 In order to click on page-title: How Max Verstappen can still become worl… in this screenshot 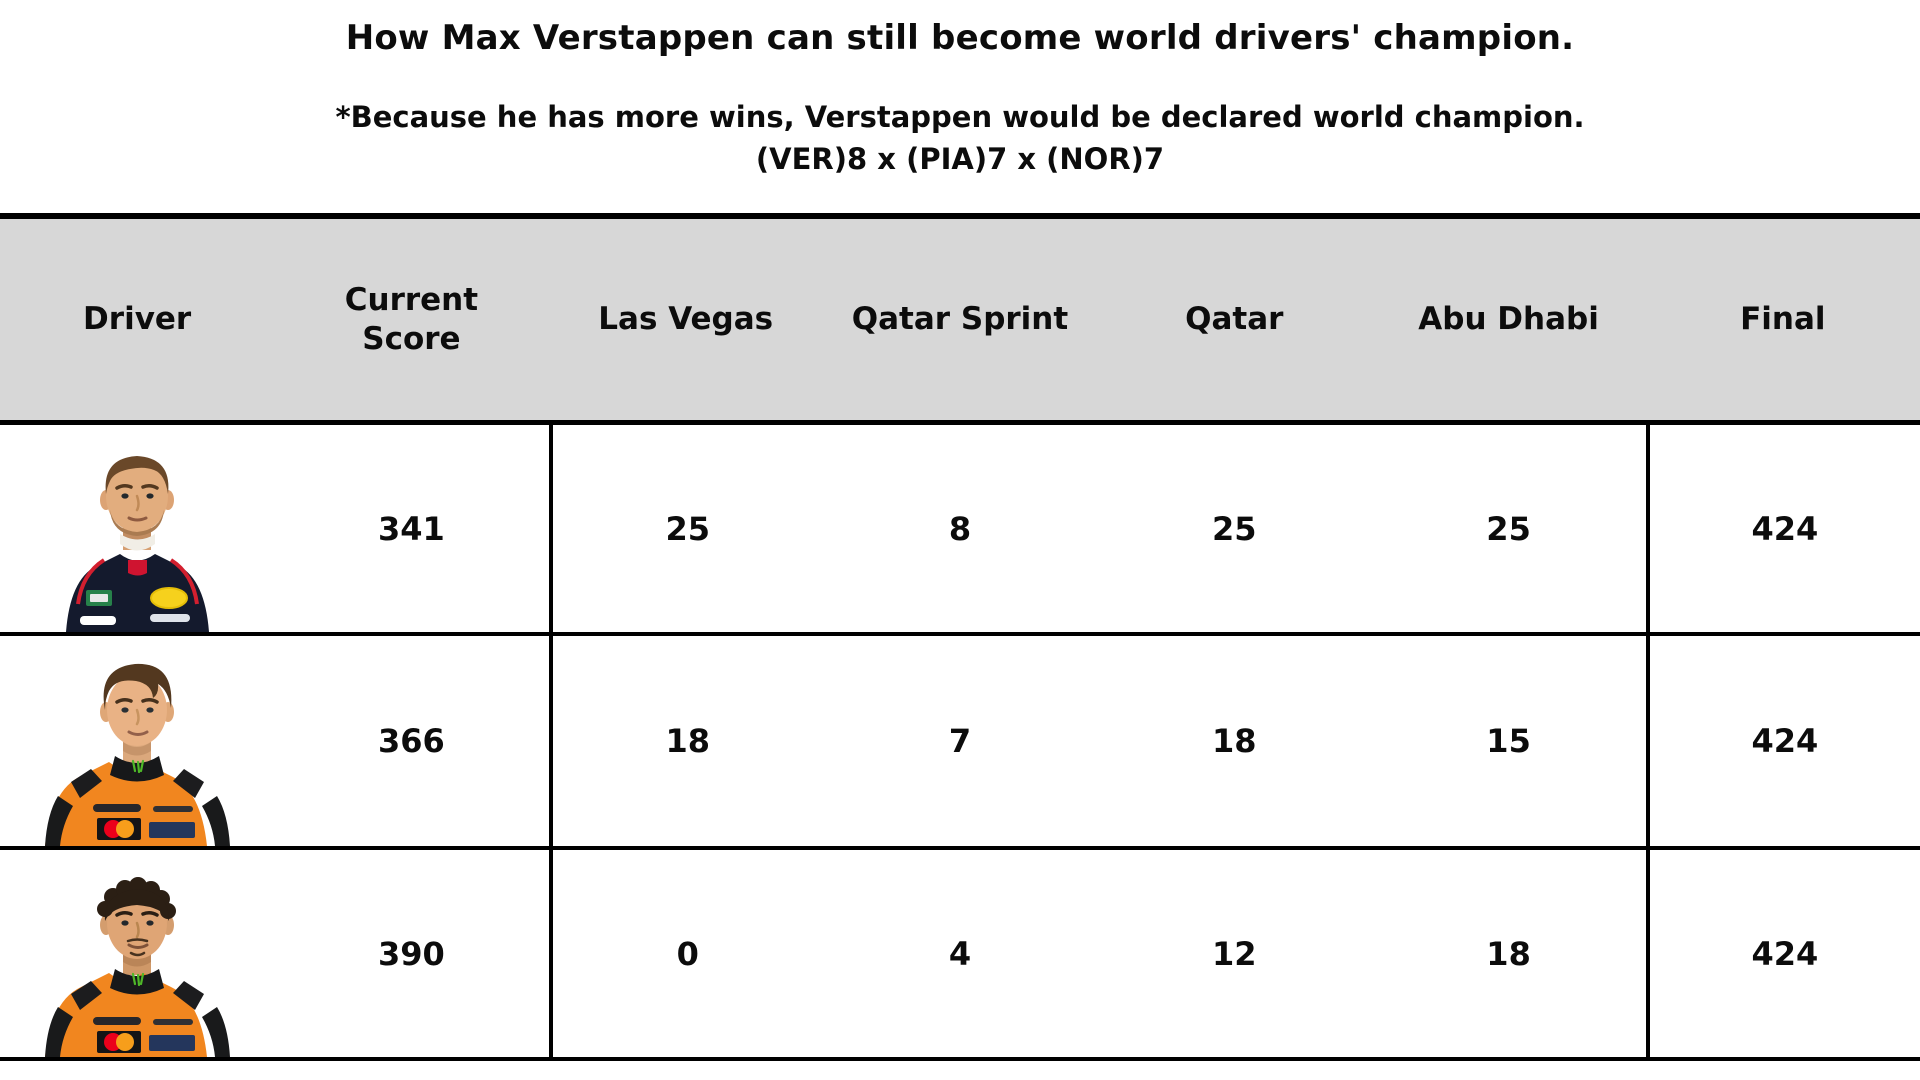, I will do `click(960, 38)`.